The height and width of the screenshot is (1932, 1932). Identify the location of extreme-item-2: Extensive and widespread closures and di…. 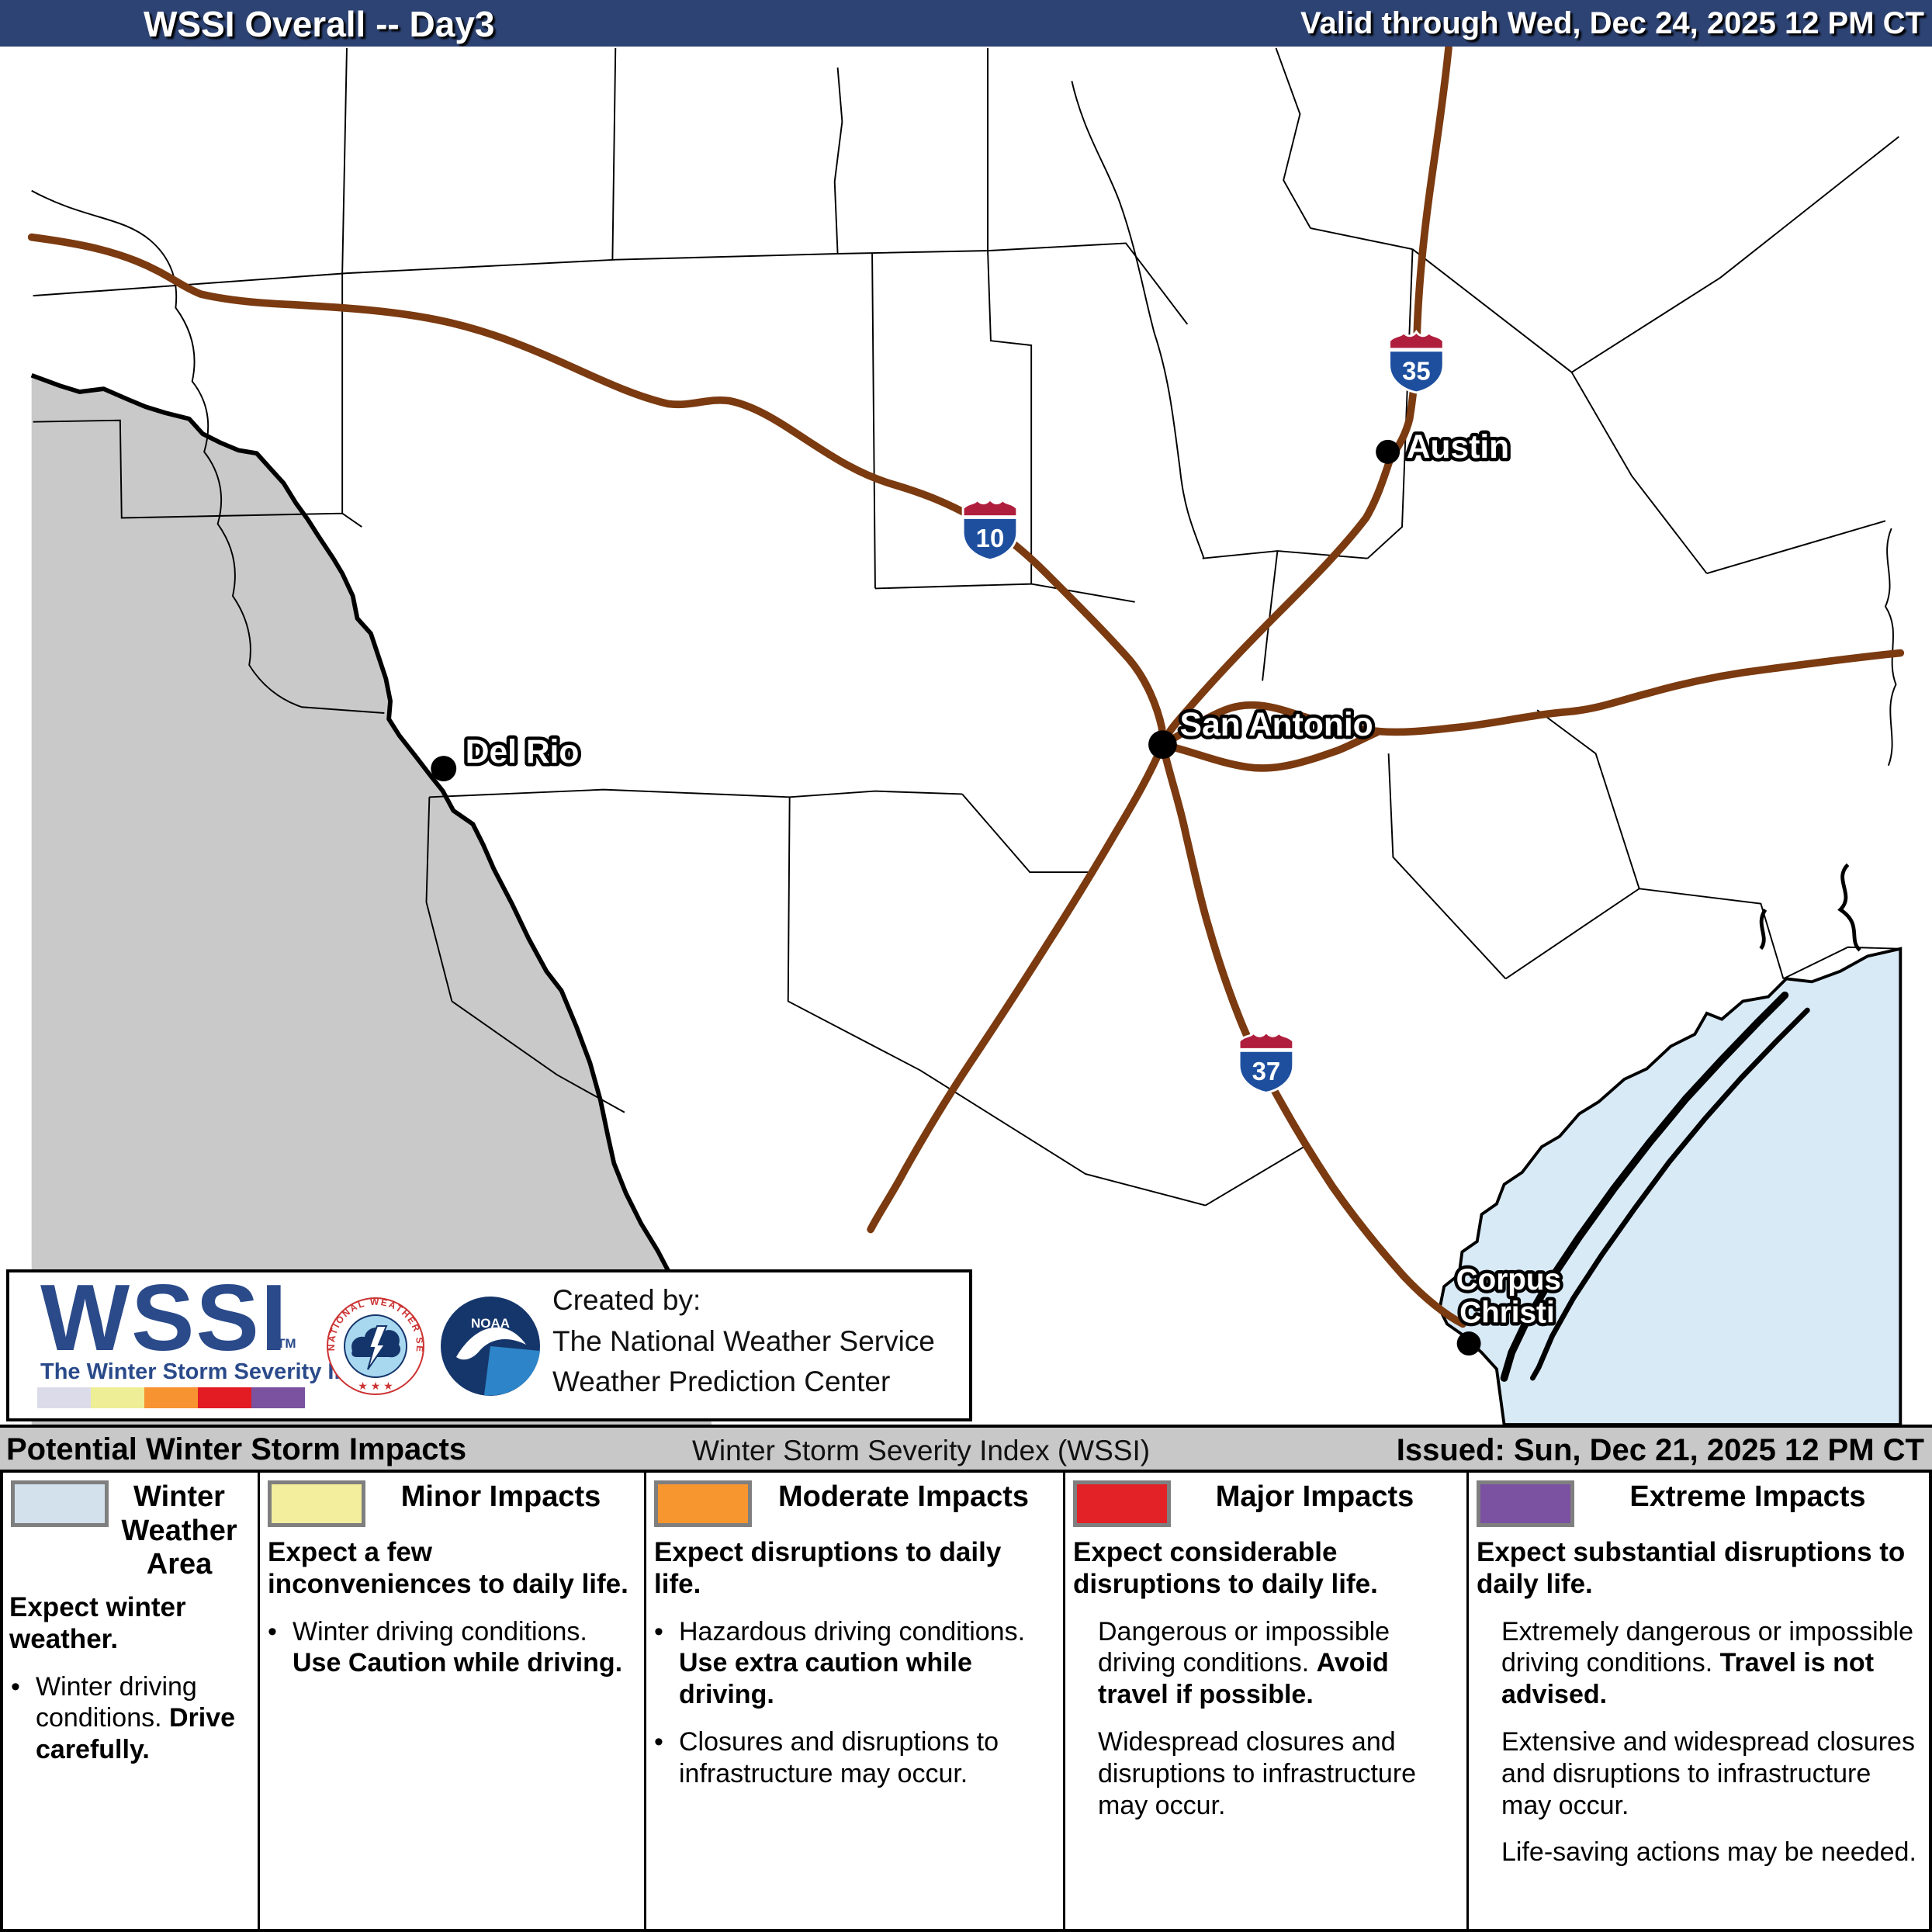
(1699, 1773).